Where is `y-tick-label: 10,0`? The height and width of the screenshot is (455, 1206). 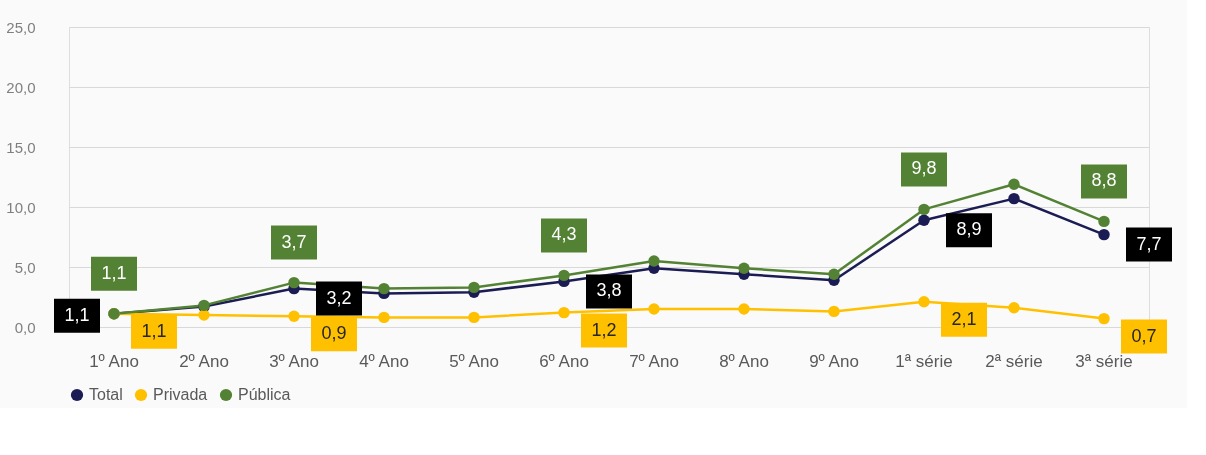
y-tick-label: 10,0 is located at coordinates (21, 207).